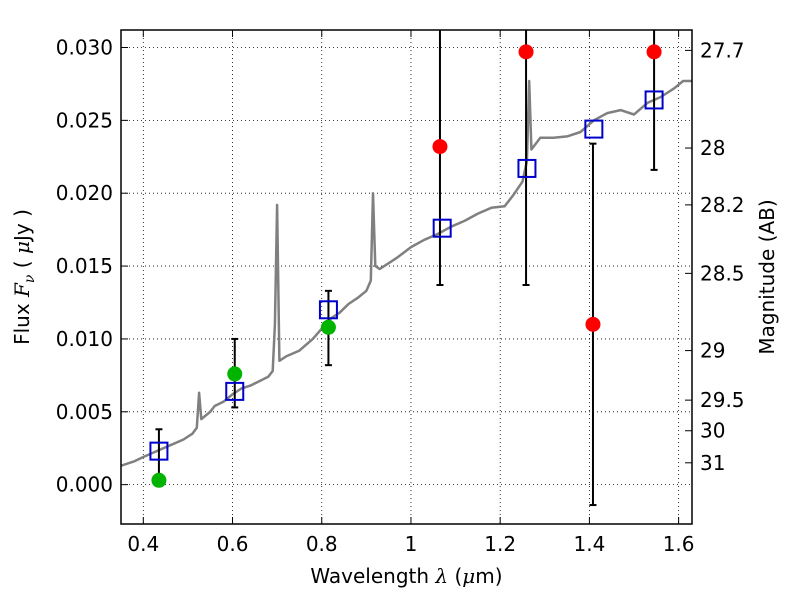 The image size is (800, 600). What do you see at coordinates (406, 576) in the screenshot?
I see `x-axis-label: Wavelength λ (μm)` at bounding box center [406, 576].